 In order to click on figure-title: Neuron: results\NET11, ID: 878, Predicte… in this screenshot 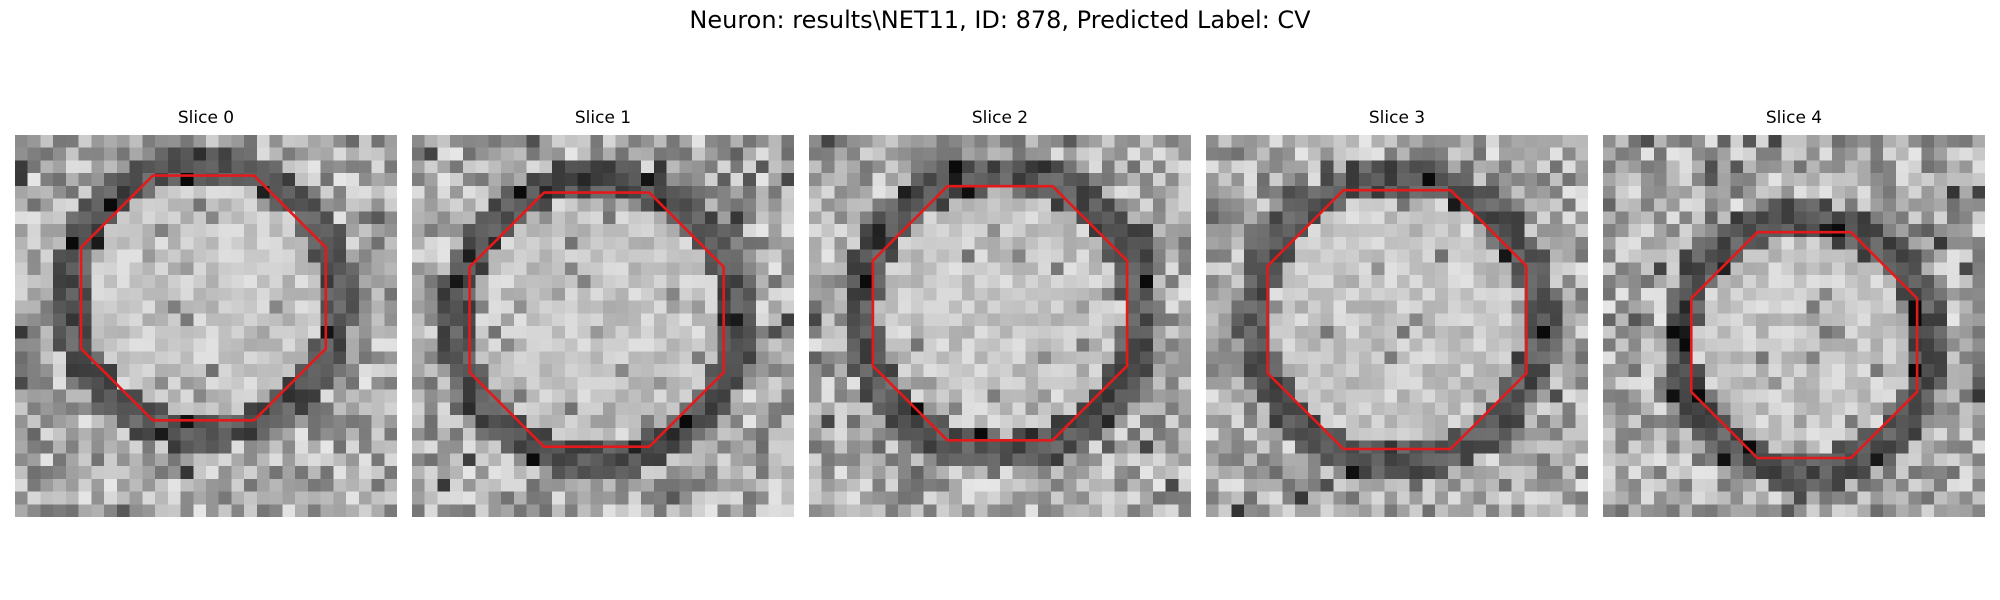, I will do `click(1000, 20)`.